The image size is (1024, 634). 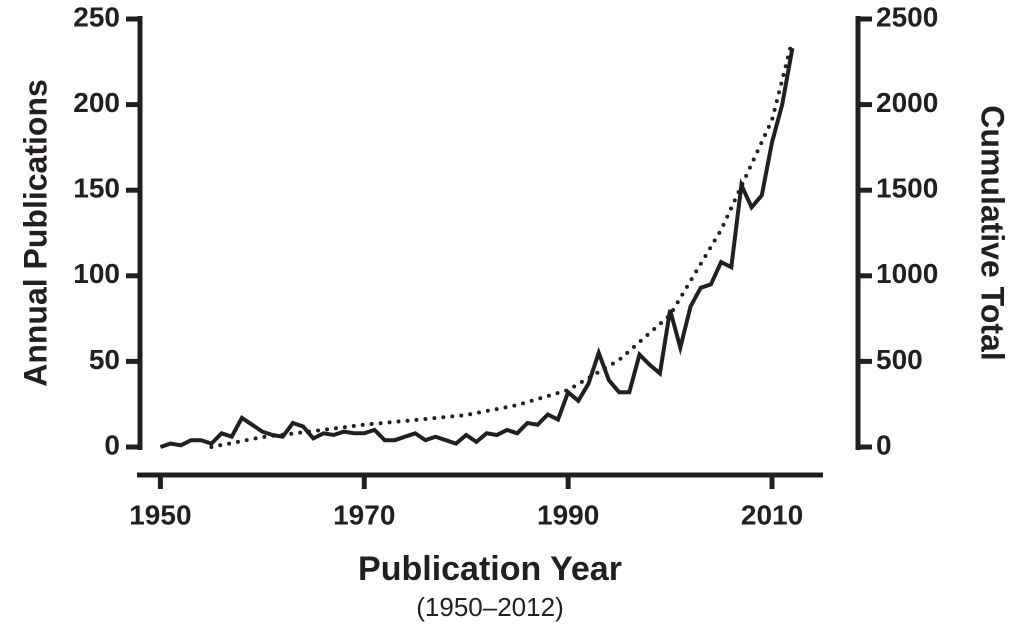 What do you see at coordinates (35, 233) in the screenshot?
I see `y-axis-label: Annual Publications` at bounding box center [35, 233].